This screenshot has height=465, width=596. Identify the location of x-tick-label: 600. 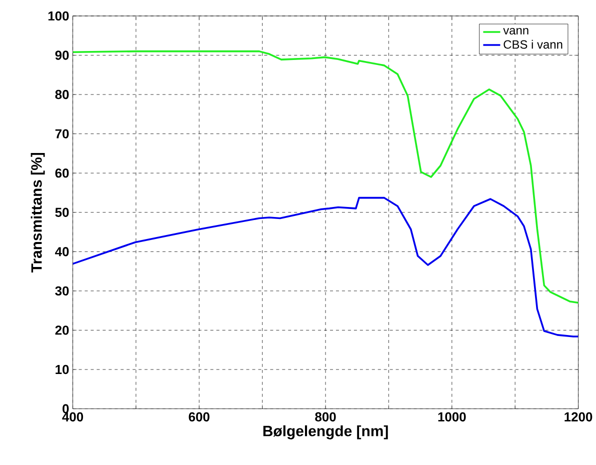
(199, 417).